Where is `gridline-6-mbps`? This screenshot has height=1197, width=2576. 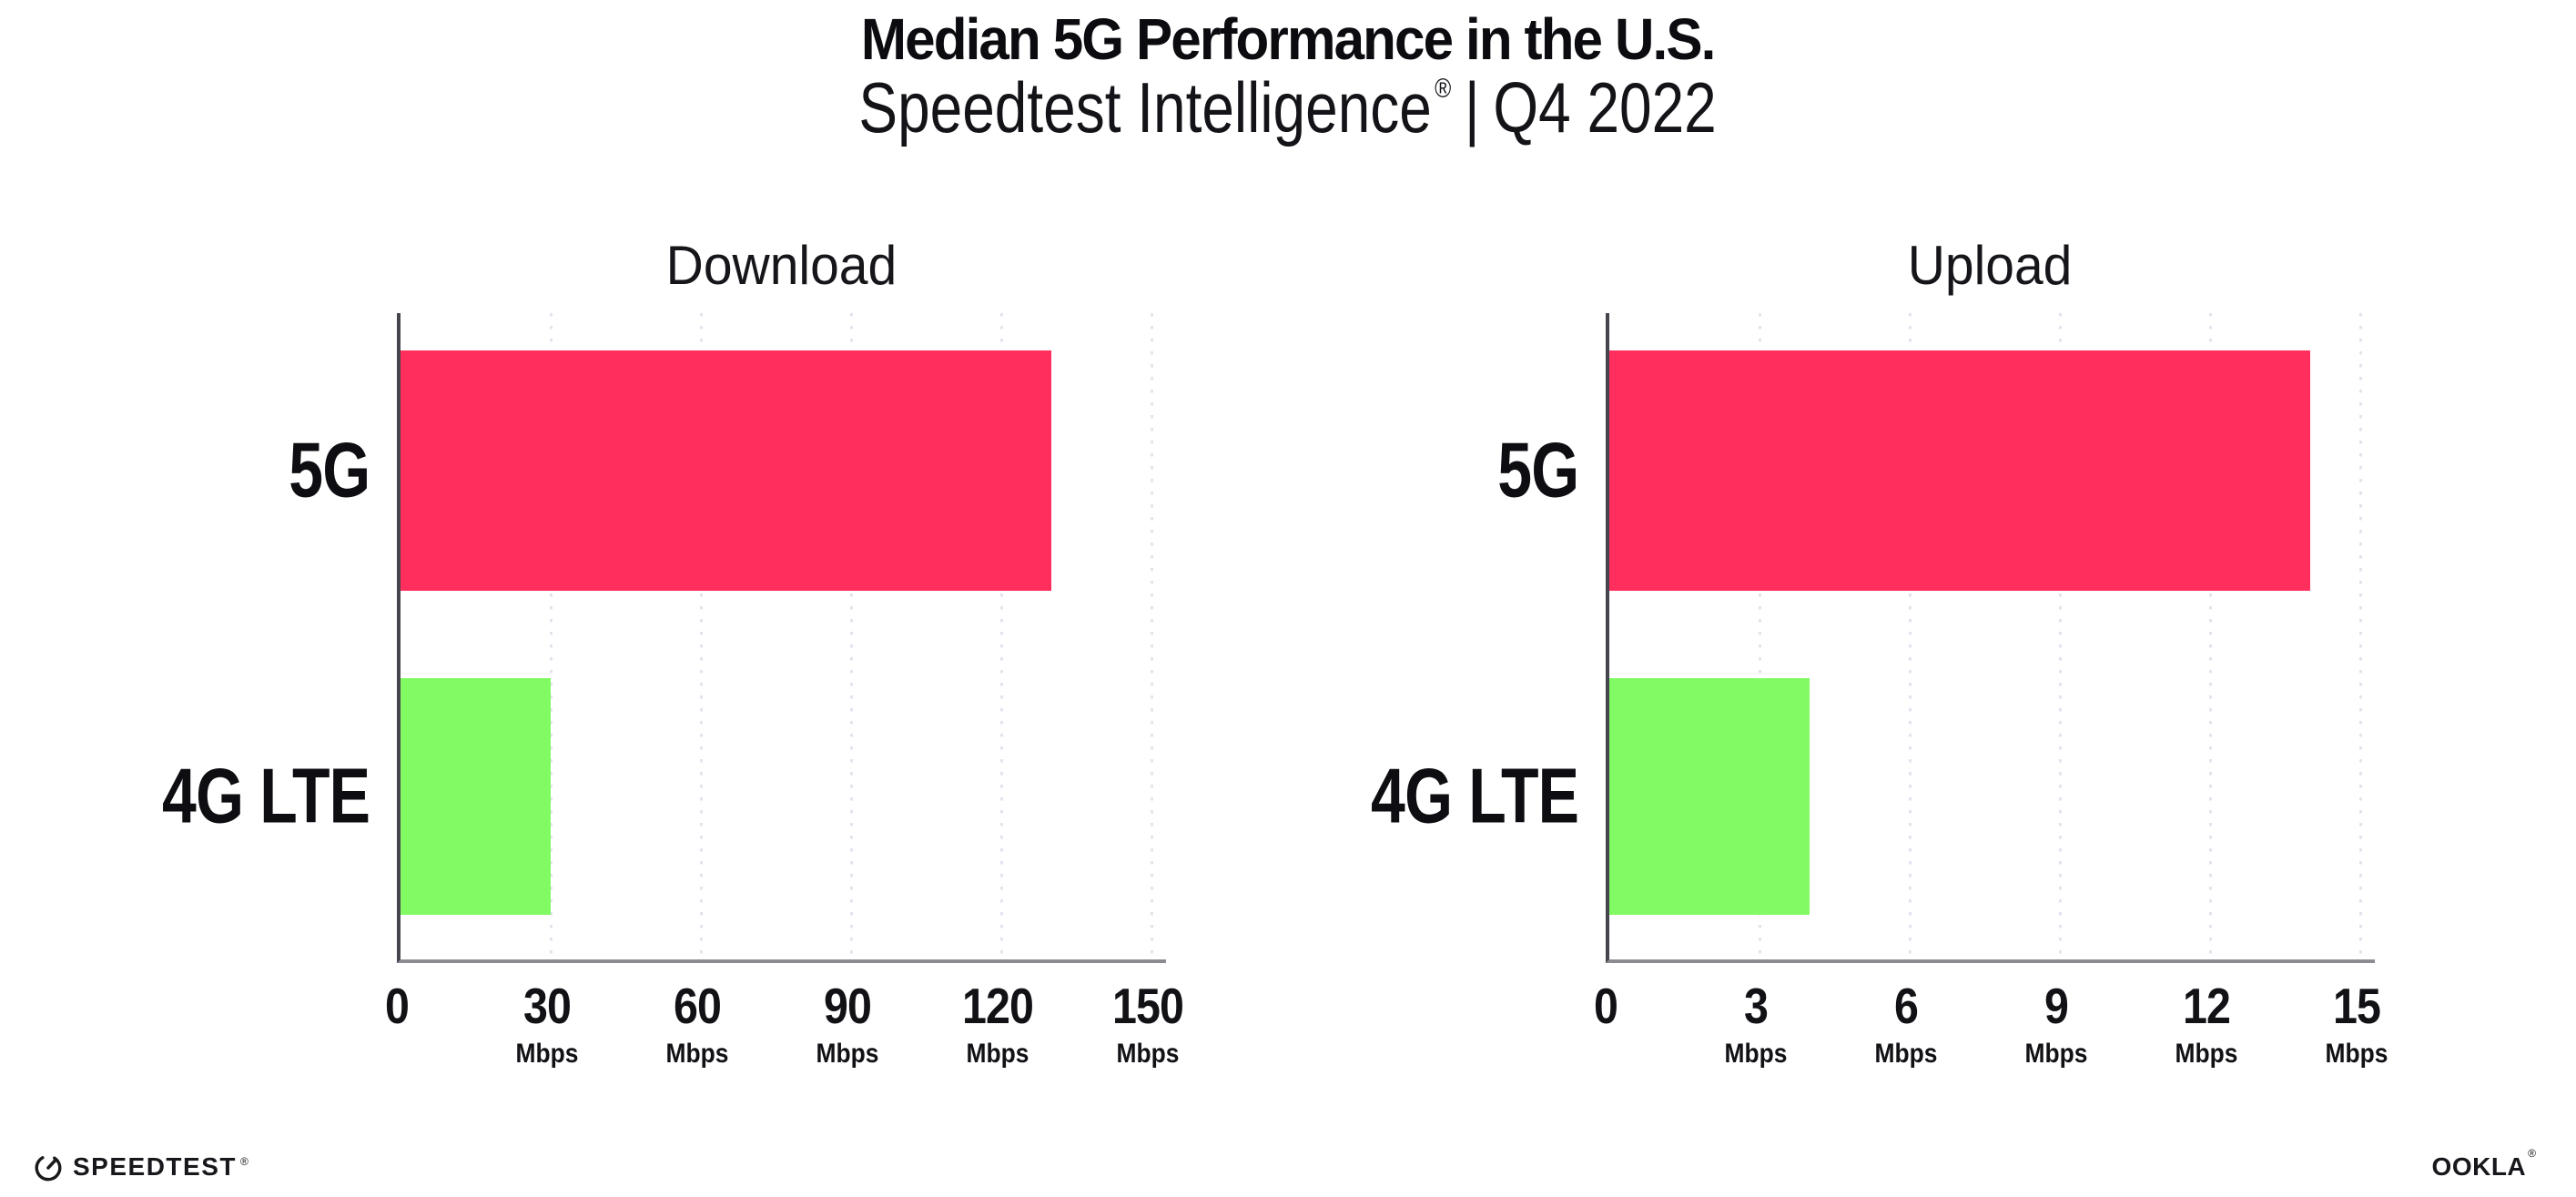
gridline-6-mbps is located at coordinates (1910, 636).